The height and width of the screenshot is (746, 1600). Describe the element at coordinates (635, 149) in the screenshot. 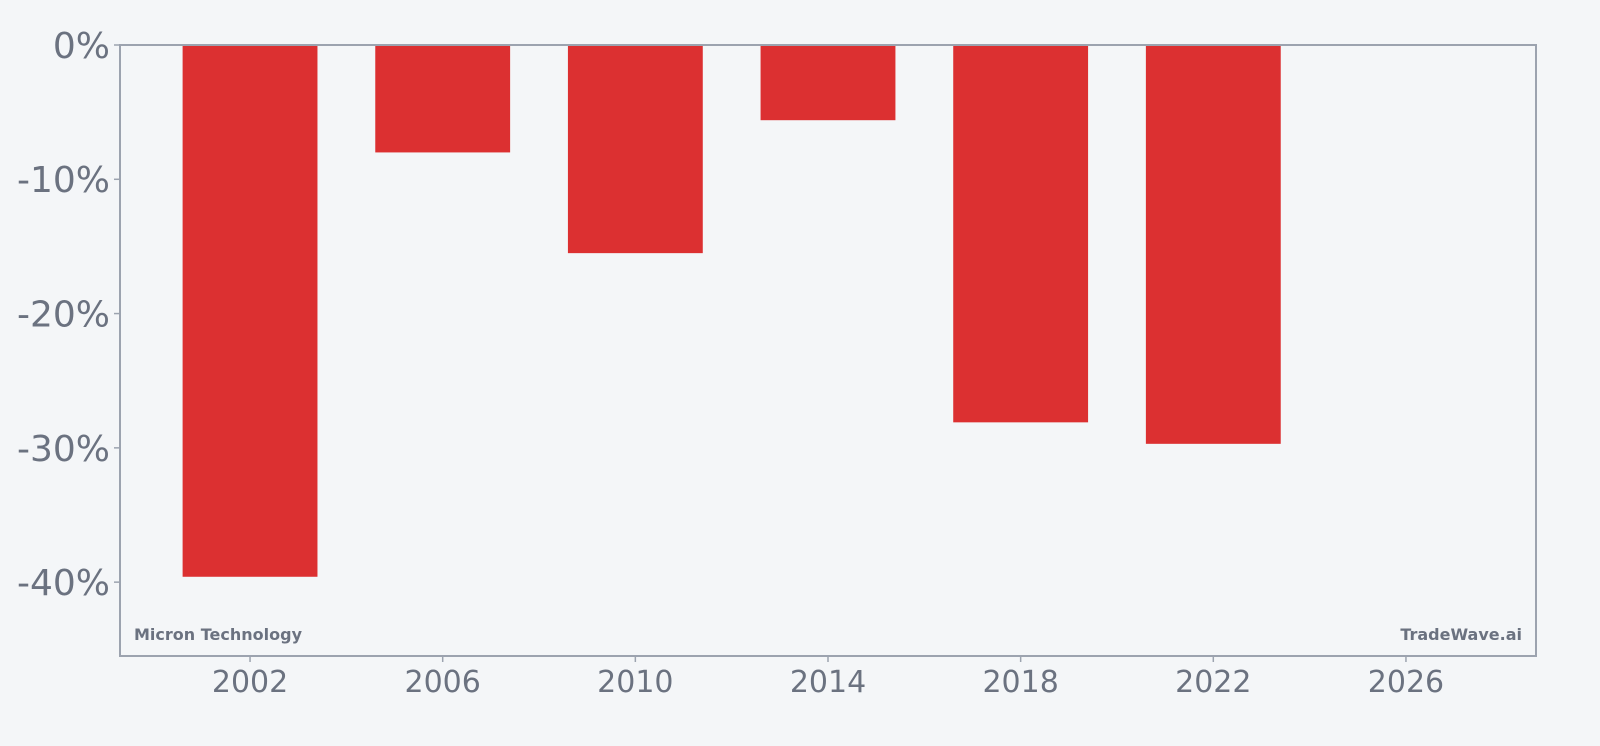

I see `bar-2010` at that location.